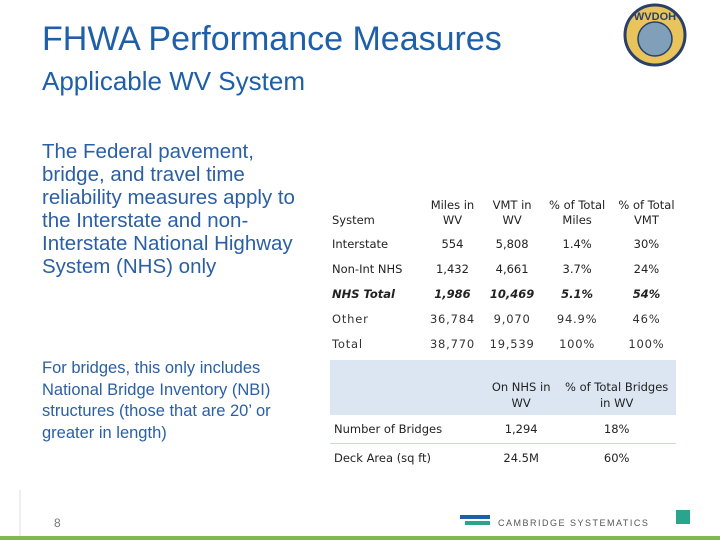 This screenshot has width=720, height=540. What do you see at coordinates (616, 429) in the screenshot?
I see `table-cell: 18%` at bounding box center [616, 429].